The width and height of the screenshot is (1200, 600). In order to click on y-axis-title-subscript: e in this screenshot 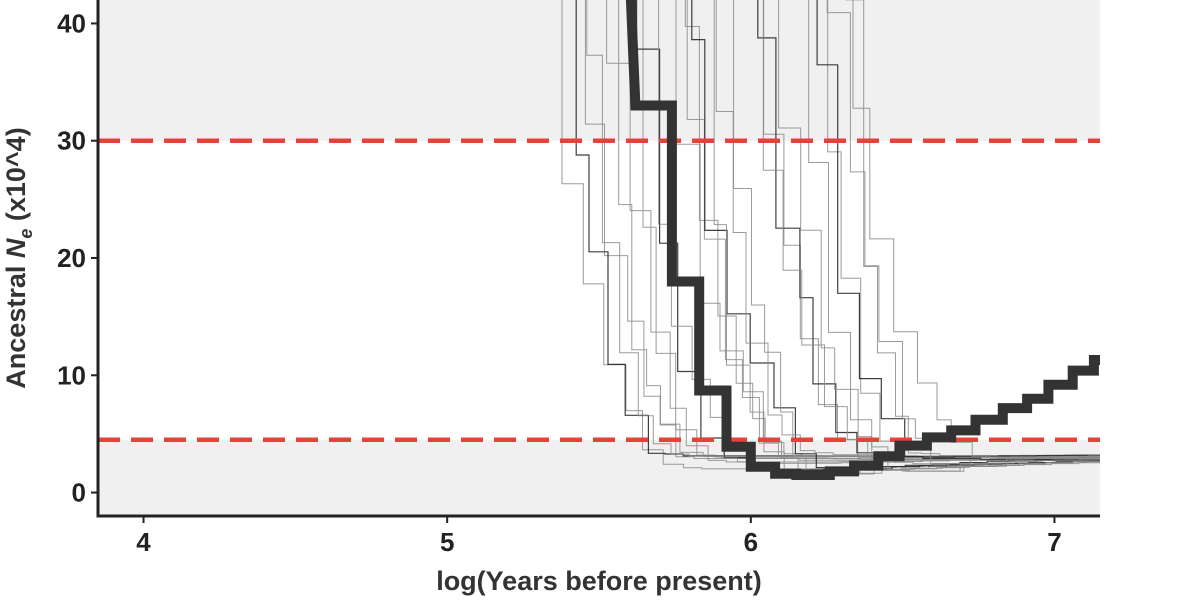, I will do `click(26, 234)`.